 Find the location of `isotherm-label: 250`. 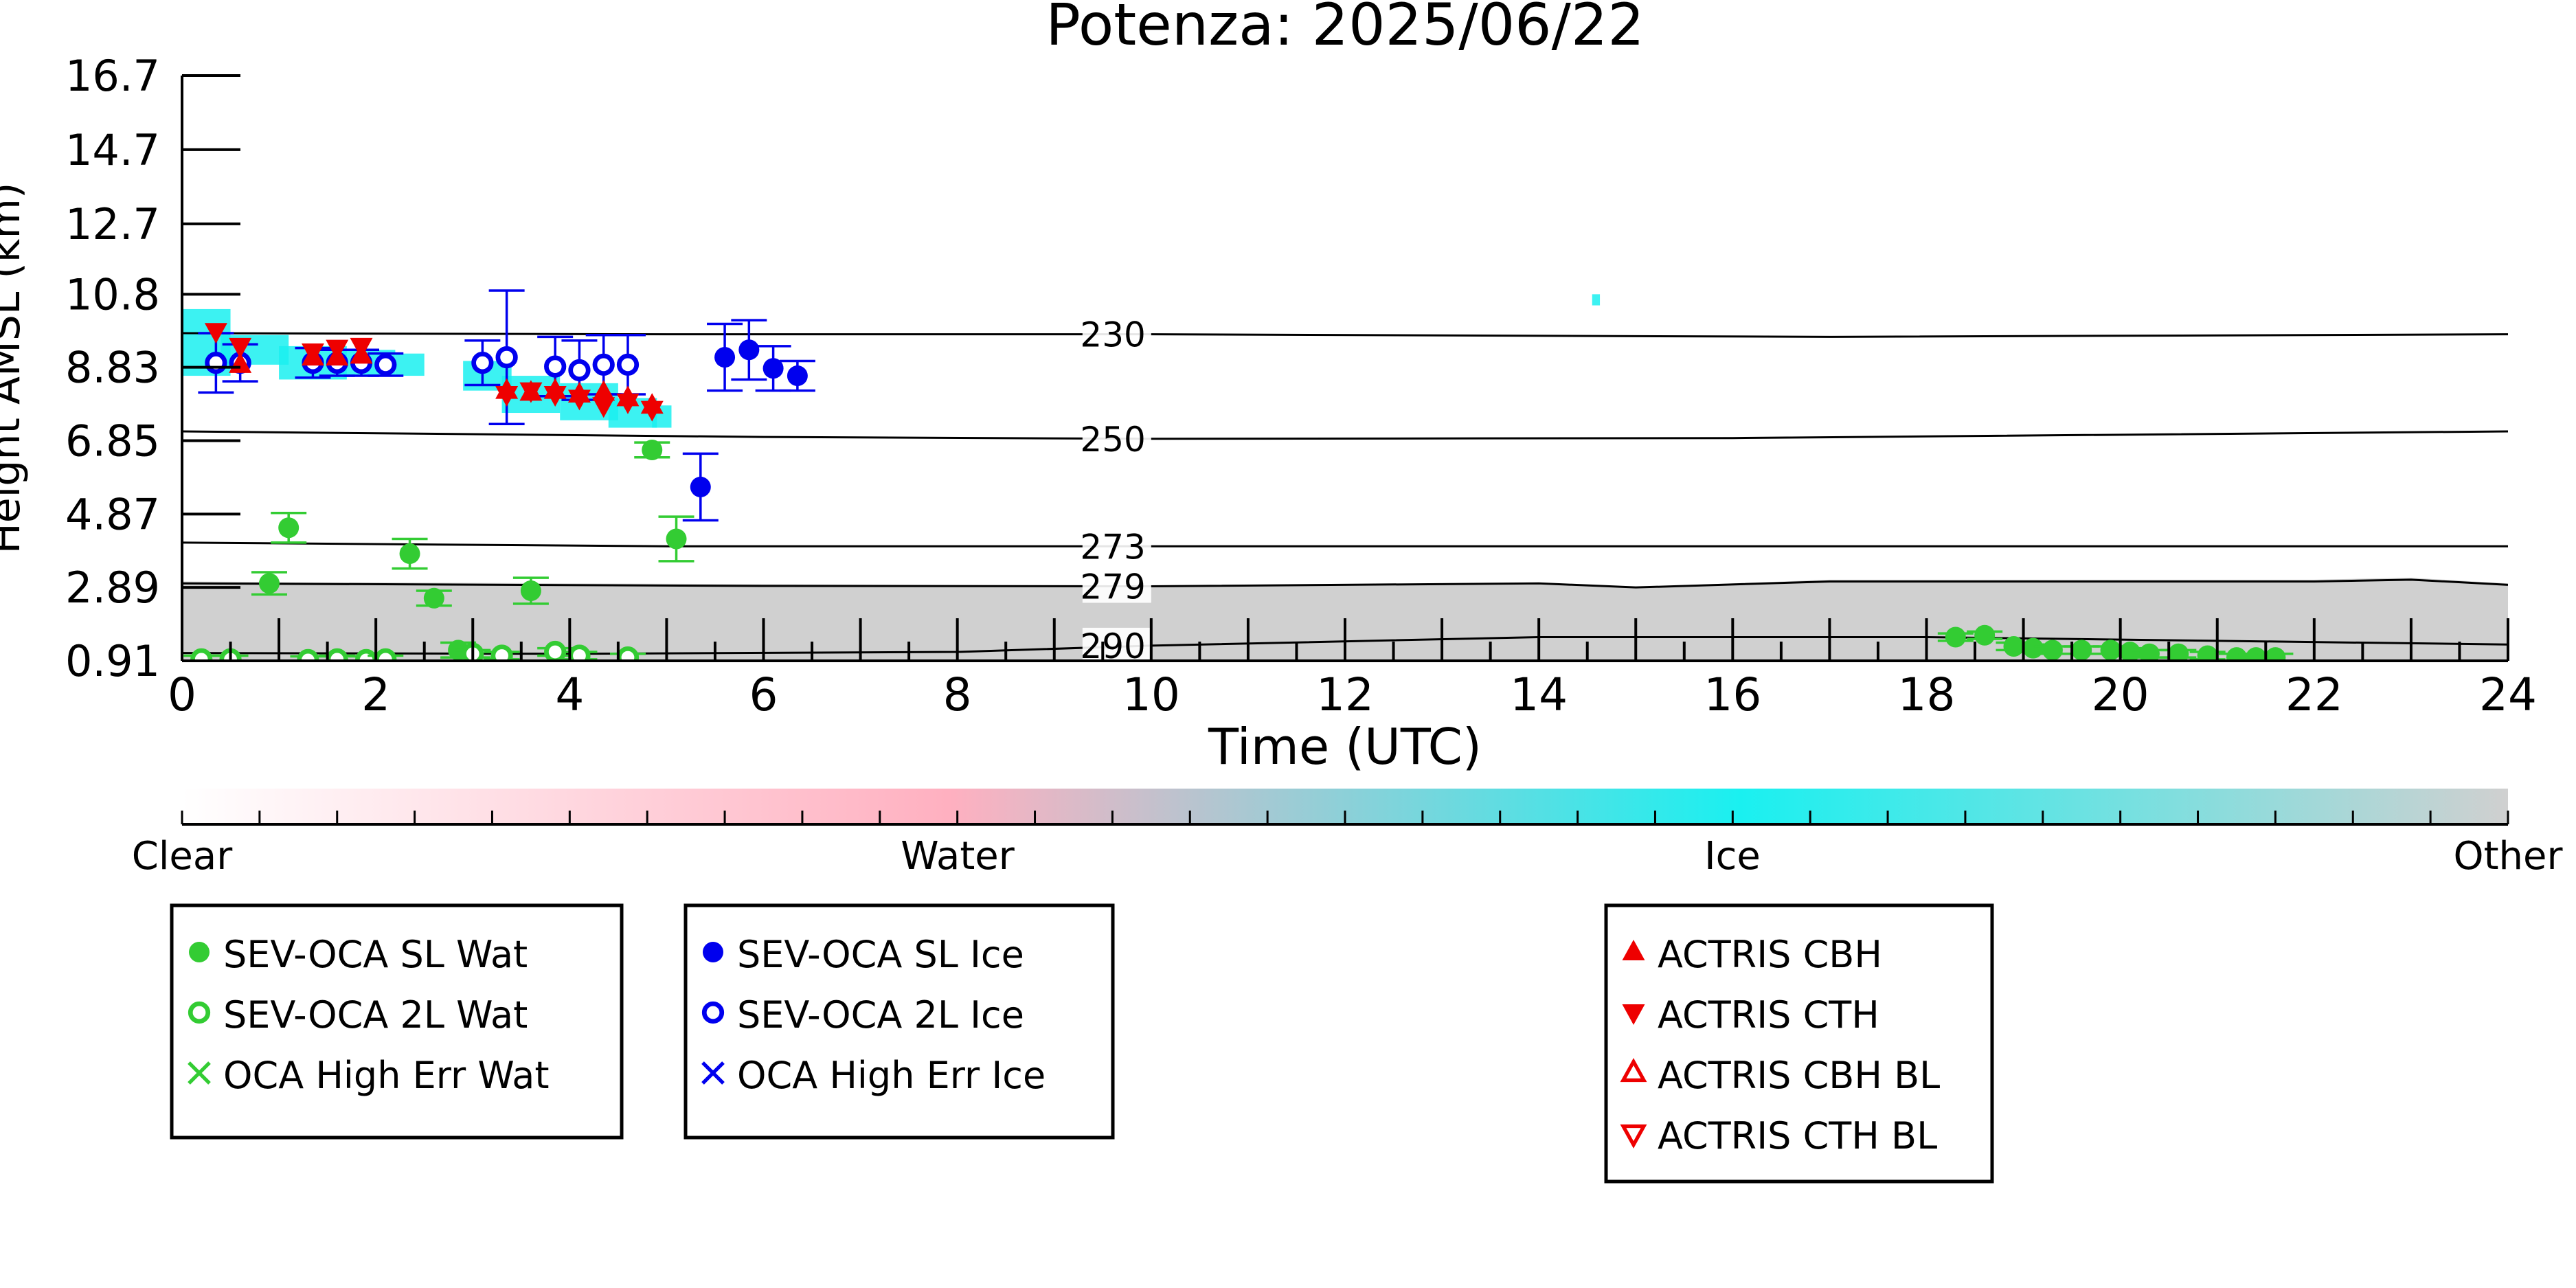

isotherm-label: 250 is located at coordinates (1112, 440).